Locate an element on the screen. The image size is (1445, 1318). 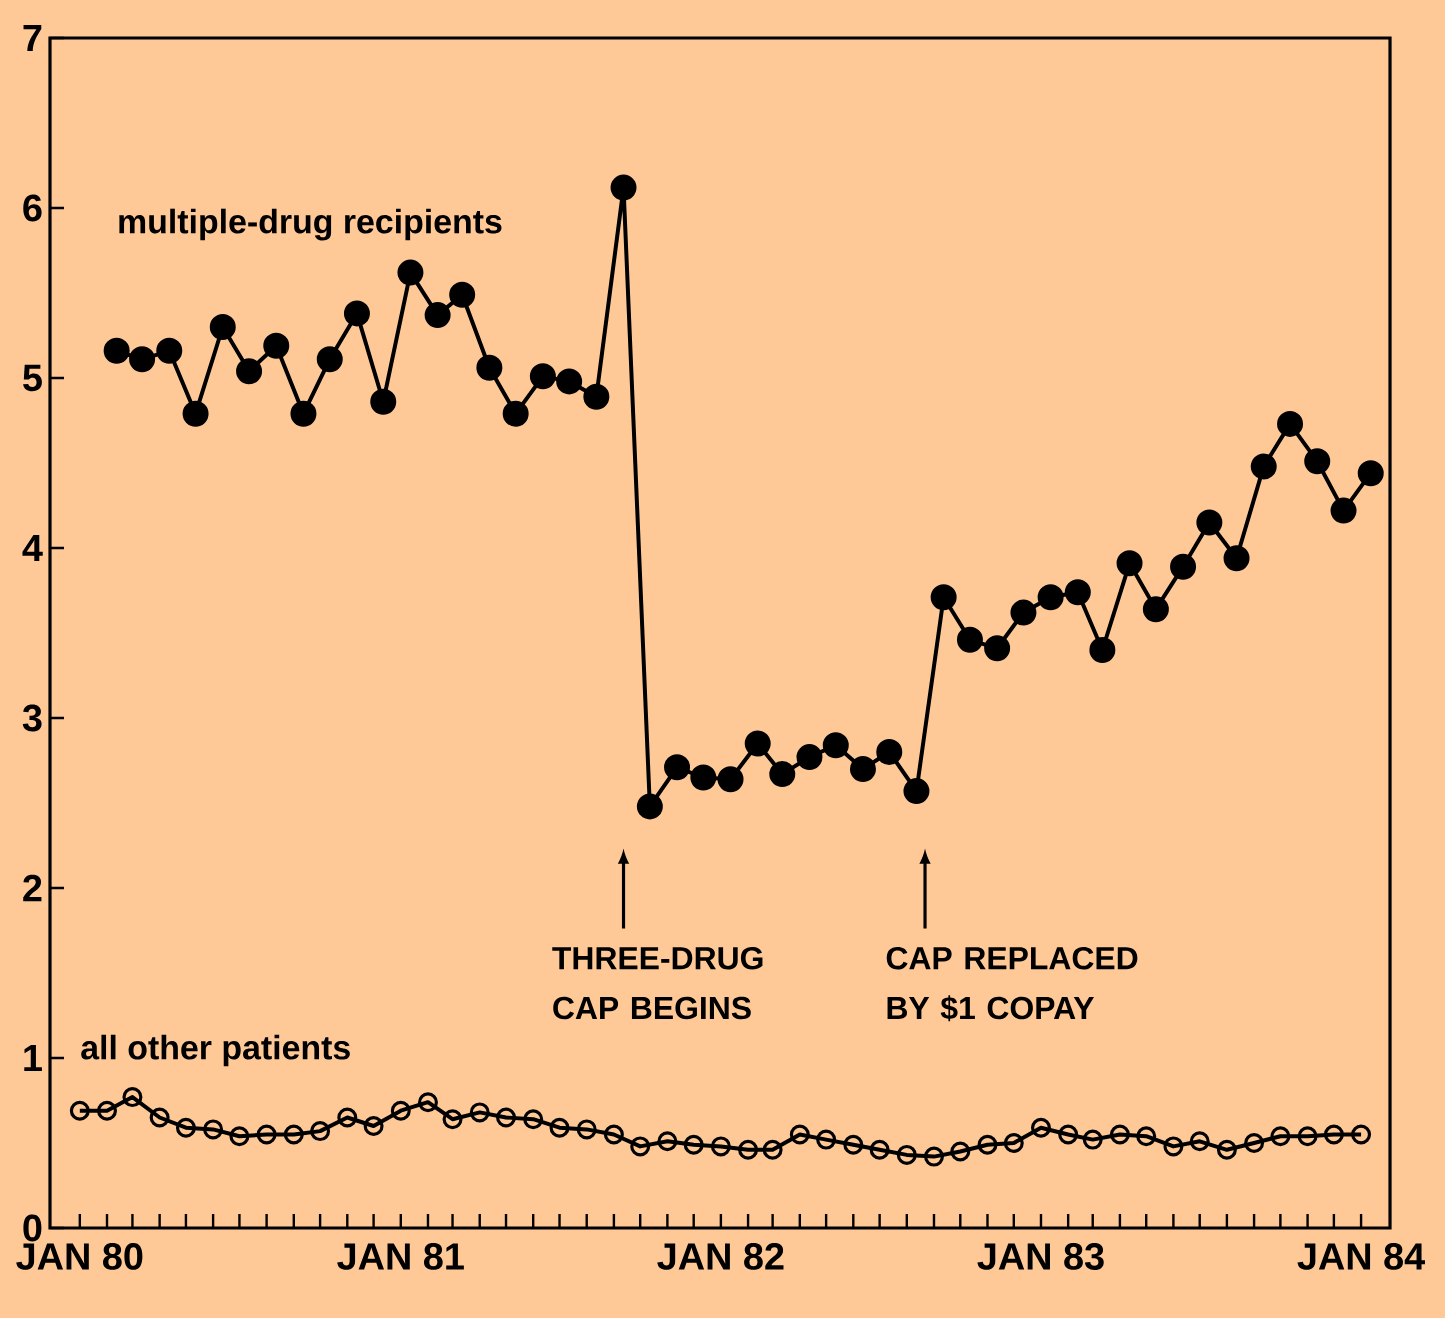
y-tick-label: 0 is located at coordinates (32, 1228).